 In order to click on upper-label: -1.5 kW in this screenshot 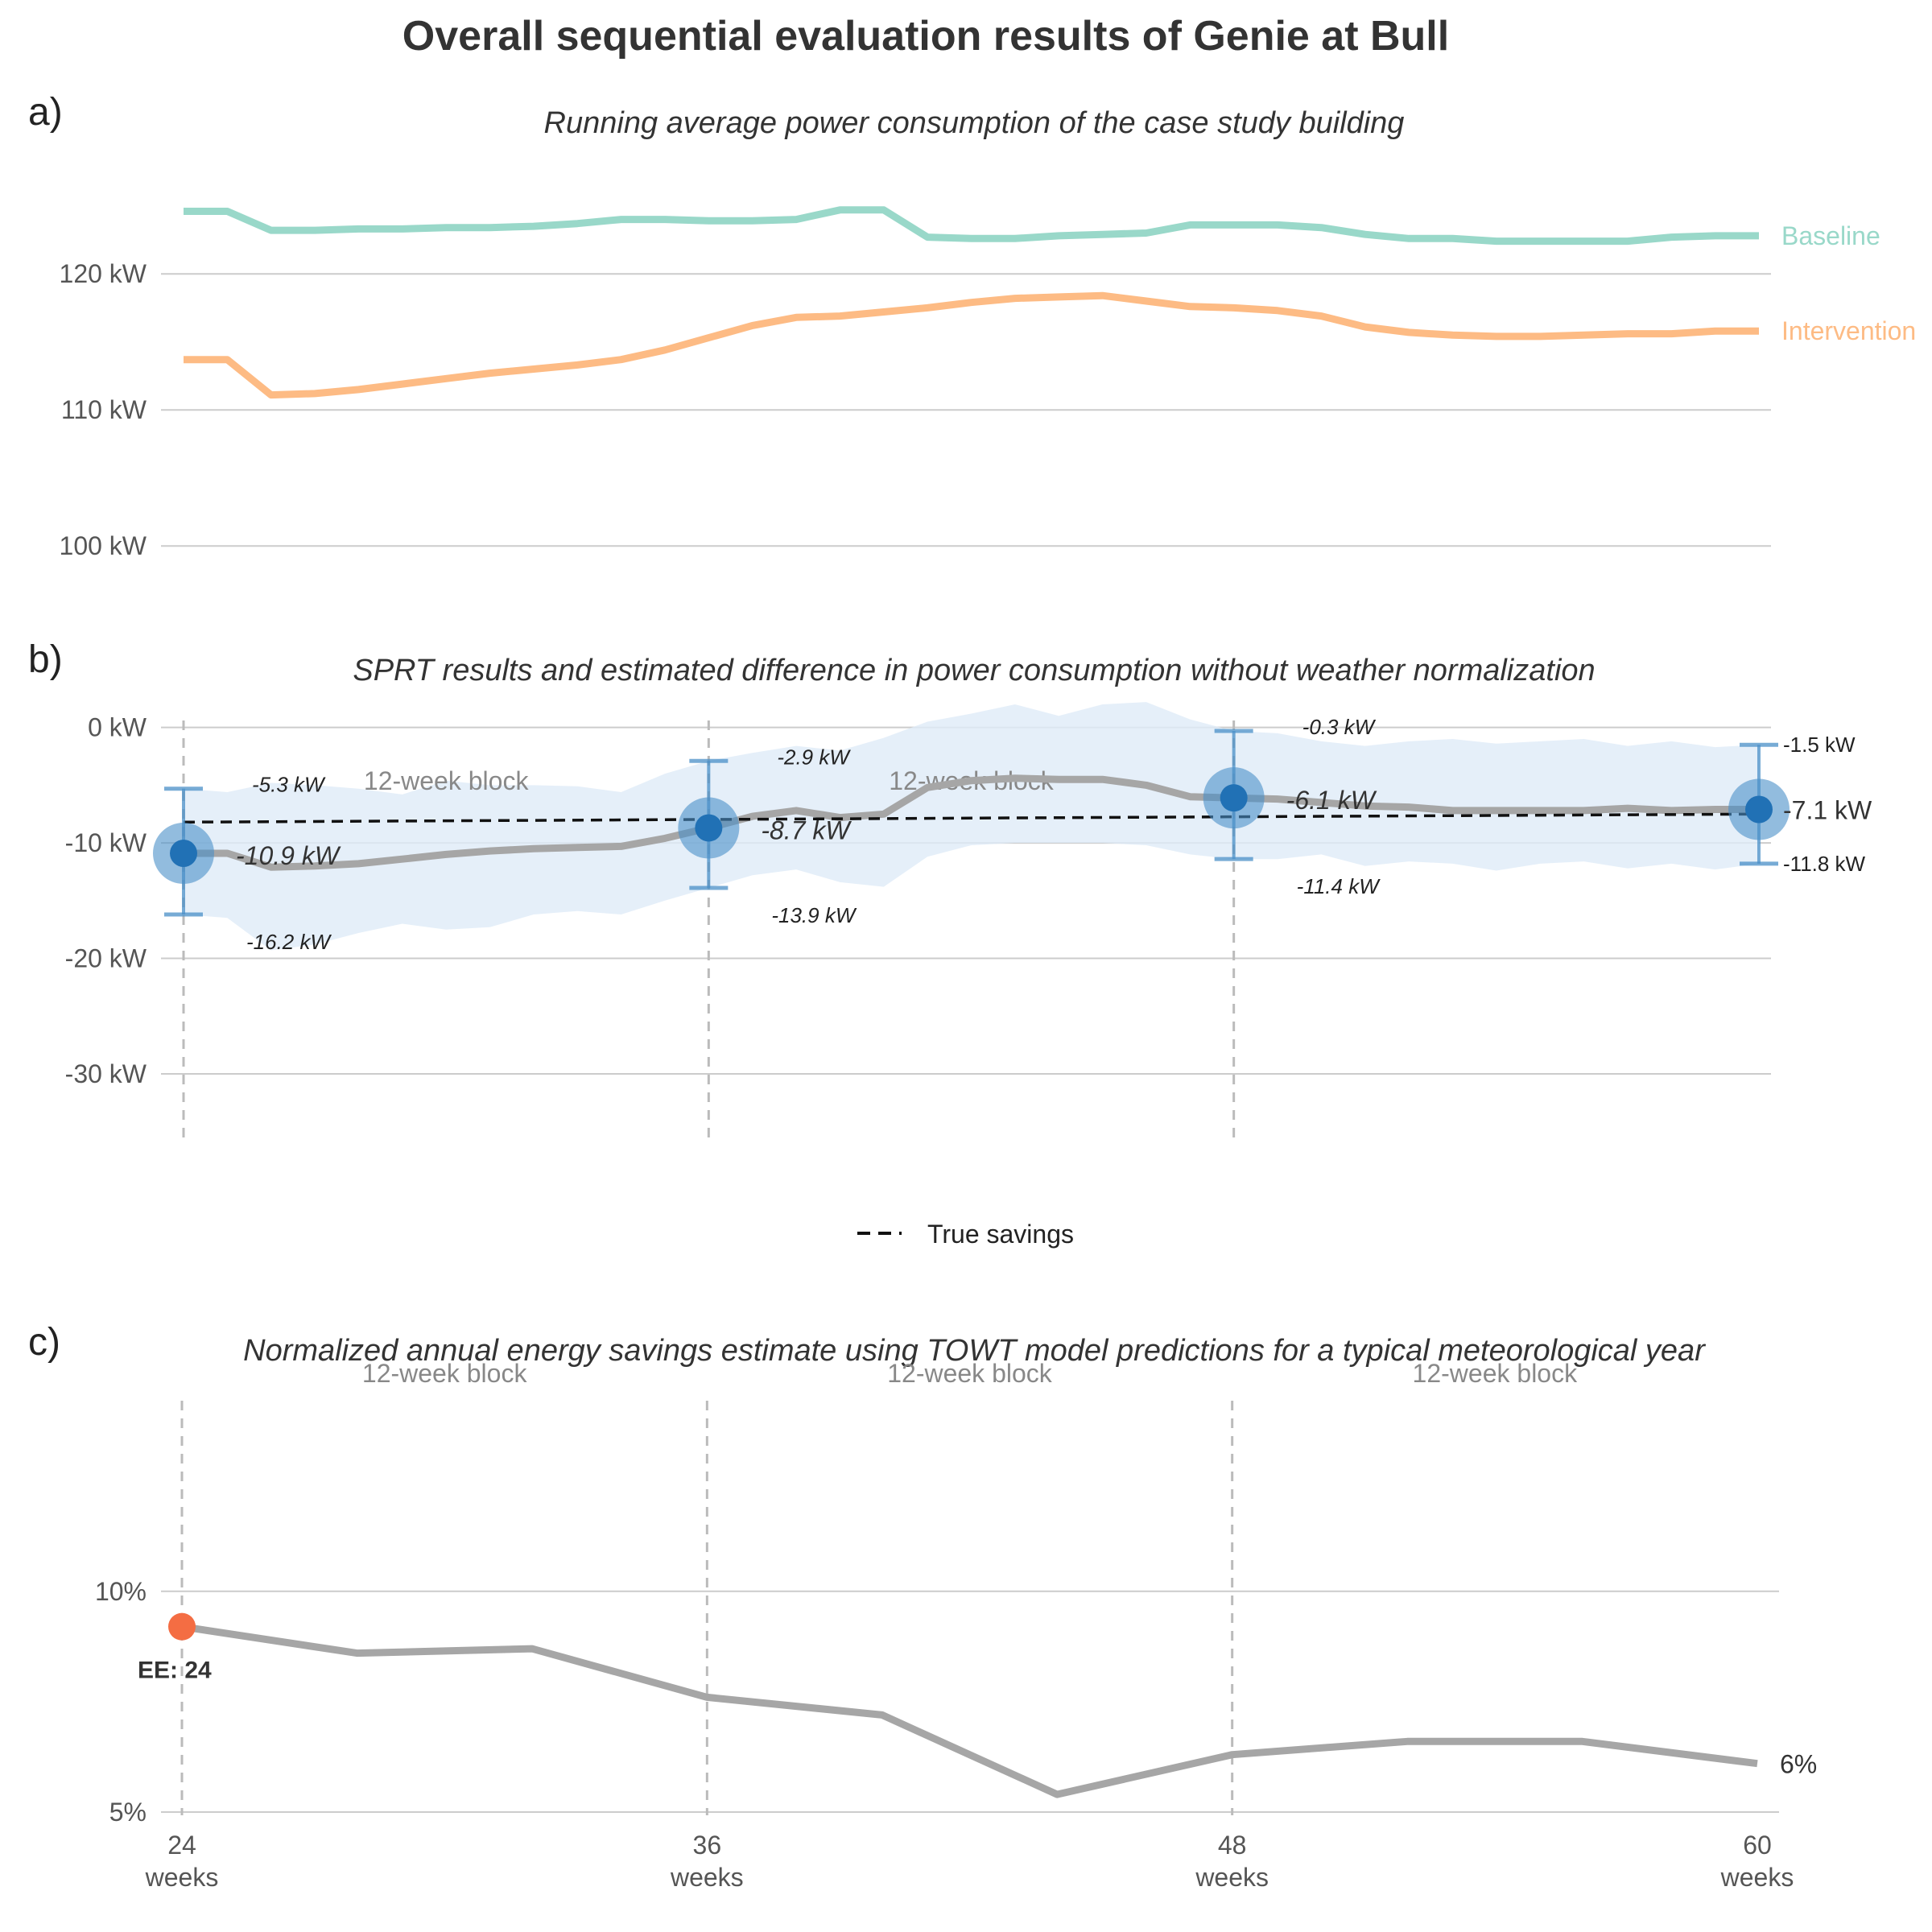, I will do `click(1819, 745)`.